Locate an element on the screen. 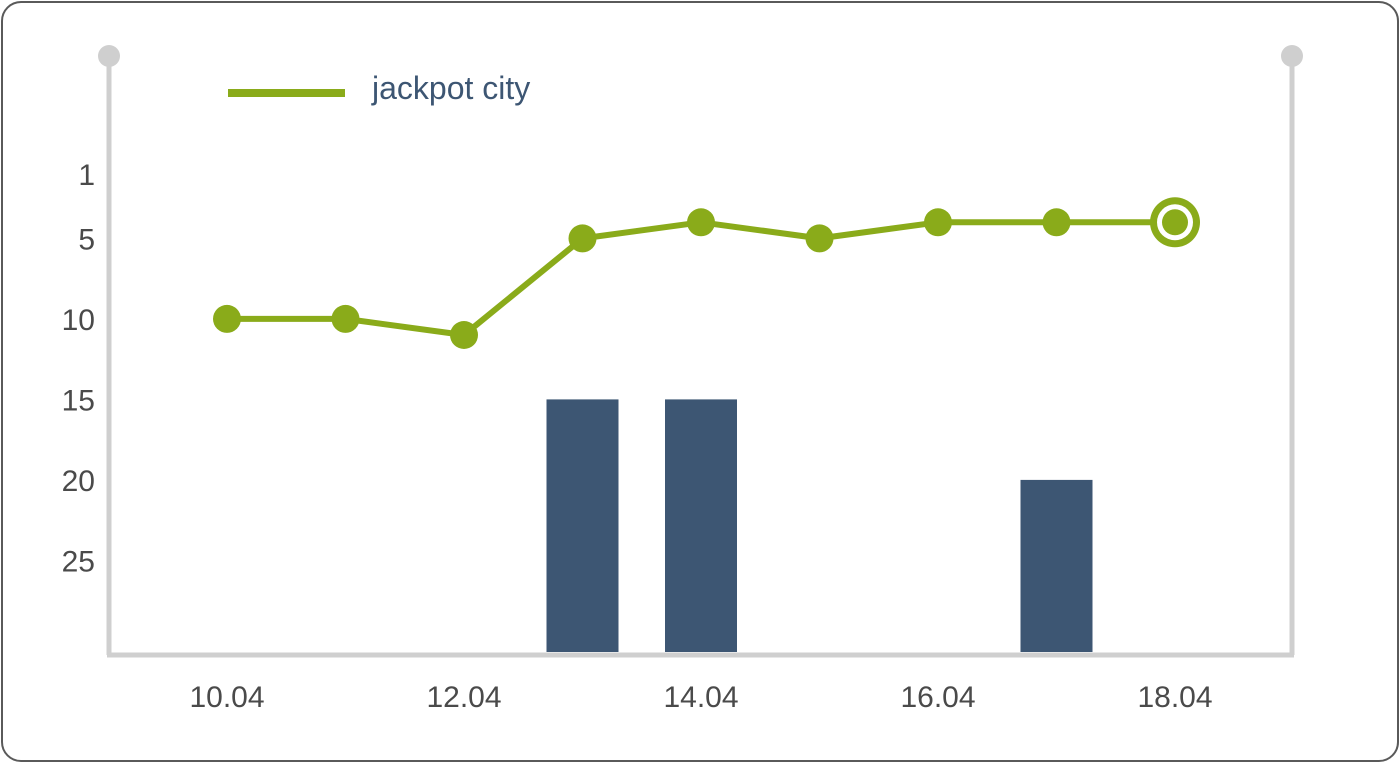 The height and width of the screenshot is (763, 1400). x-tick-label: 16.04 is located at coordinates (937, 697).